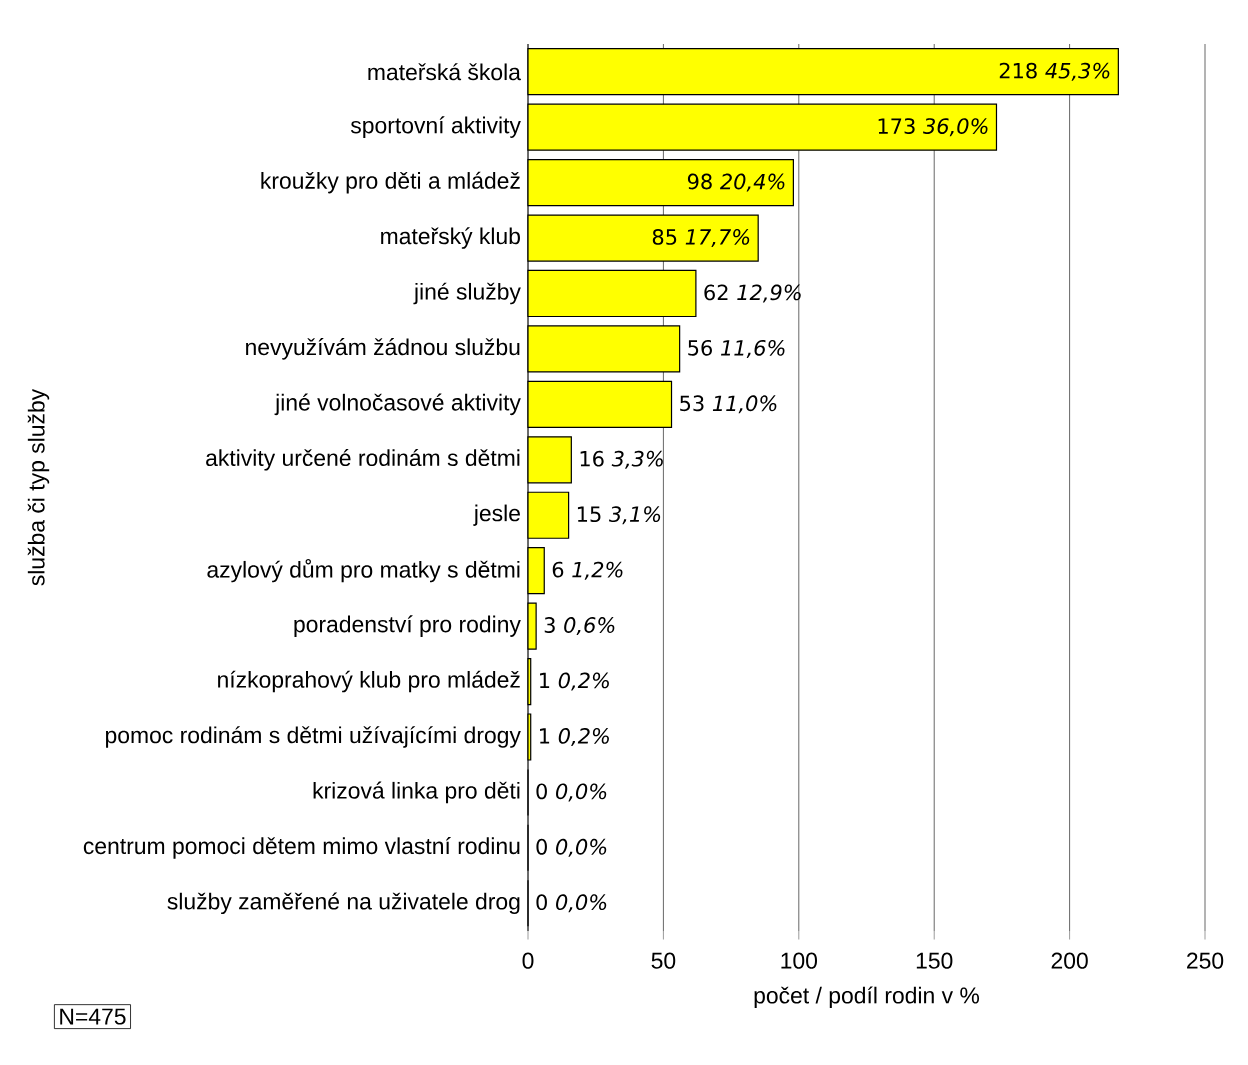 The width and height of the screenshot is (1248, 1065). I want to click on data-label: 56 11,6%, so click(736, 348).